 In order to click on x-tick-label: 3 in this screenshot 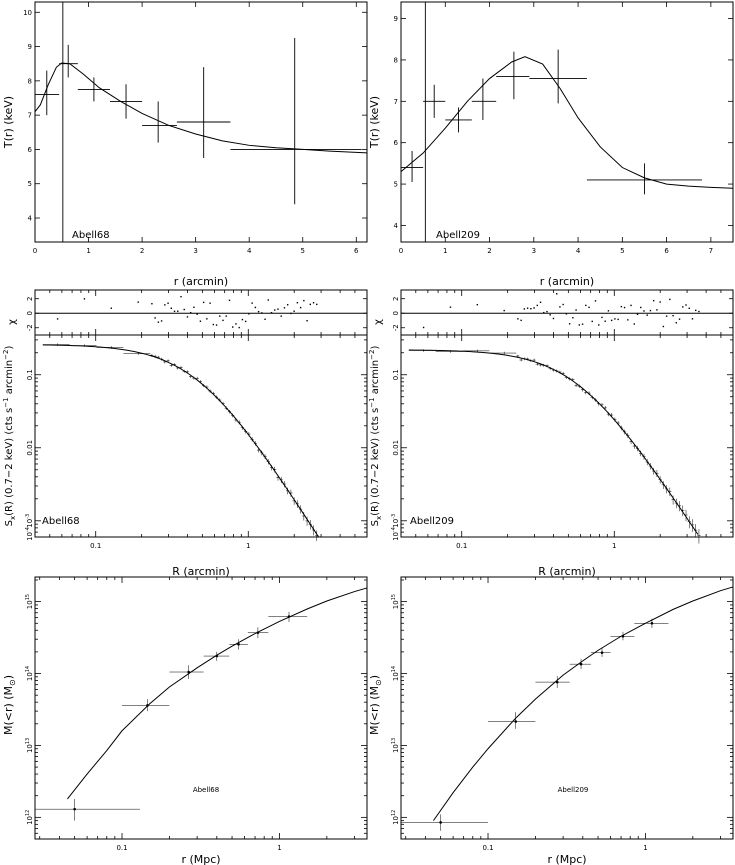, I will do `click(534, 251)`.